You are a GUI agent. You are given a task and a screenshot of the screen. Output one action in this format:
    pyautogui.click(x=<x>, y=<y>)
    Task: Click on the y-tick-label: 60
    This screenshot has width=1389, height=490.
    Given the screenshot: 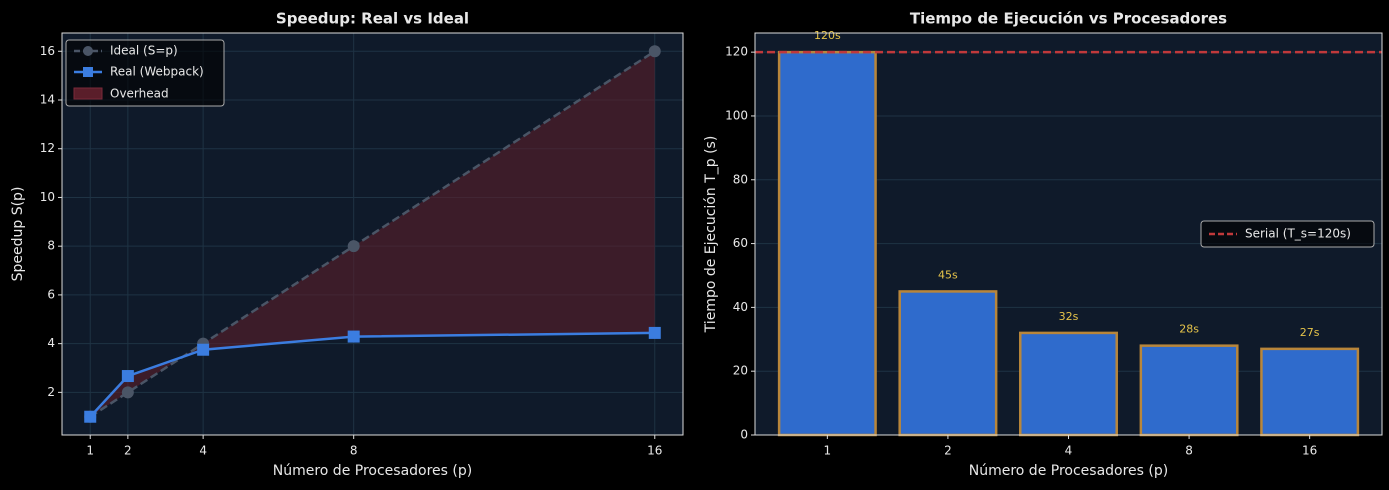 What is the action you would take?
    pyautogui.click(x=740, y=243)
    